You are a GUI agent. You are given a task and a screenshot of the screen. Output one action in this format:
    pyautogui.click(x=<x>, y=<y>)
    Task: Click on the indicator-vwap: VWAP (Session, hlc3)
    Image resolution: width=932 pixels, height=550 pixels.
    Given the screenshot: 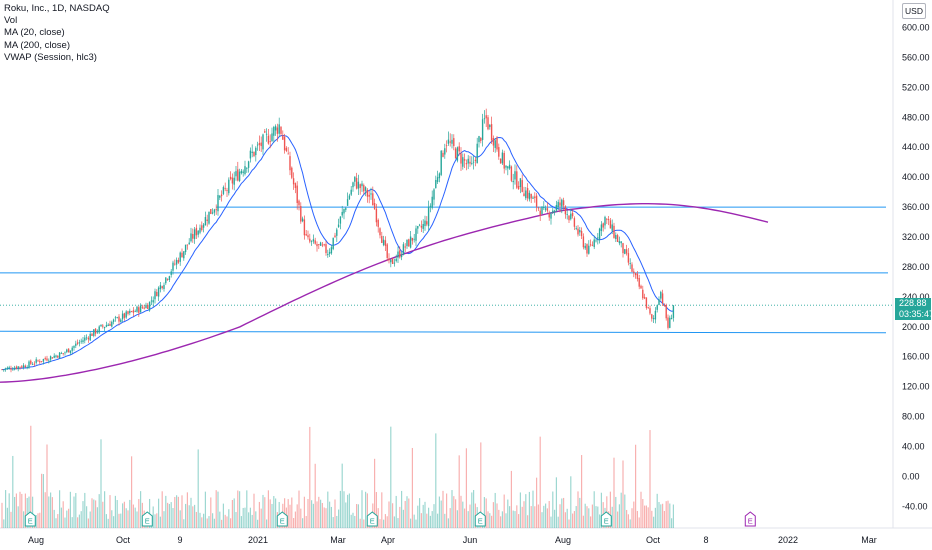 What is the action you would take?
    pyautogui.click(x=50, y=57)
    